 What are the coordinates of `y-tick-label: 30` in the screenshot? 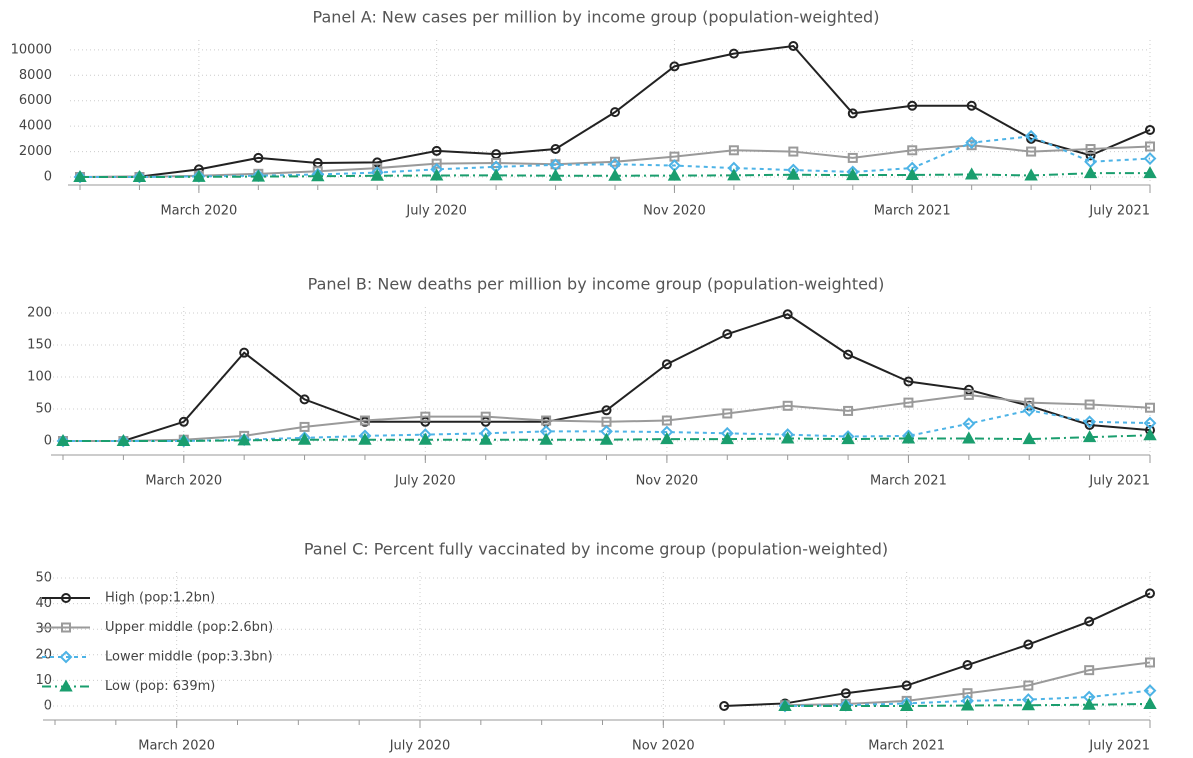 It's located at (43, 629).